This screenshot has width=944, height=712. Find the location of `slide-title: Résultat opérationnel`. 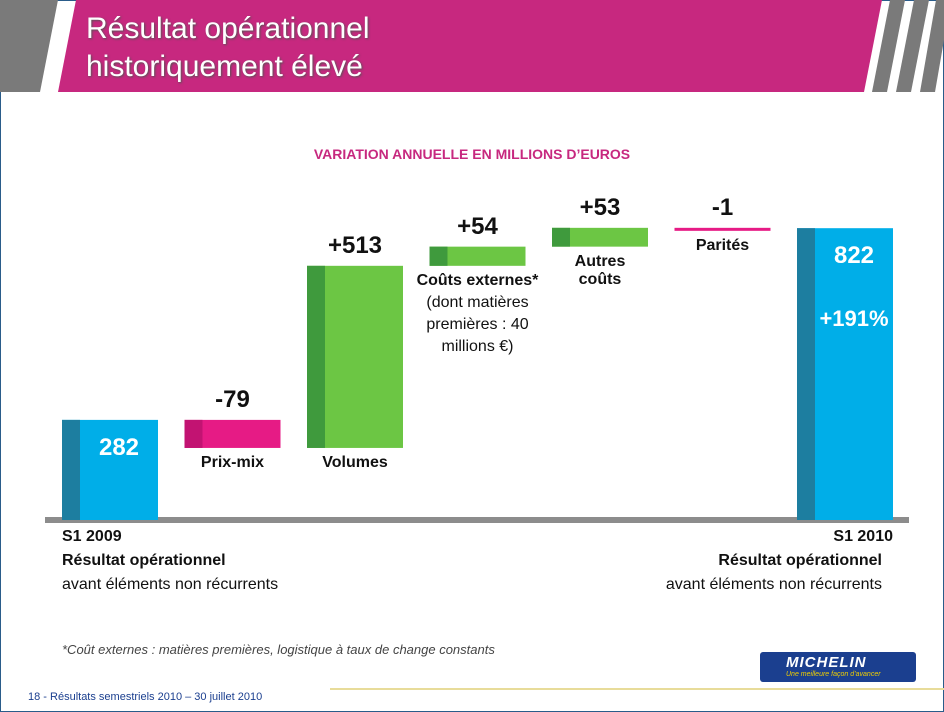

slide-title: Résultat opérationnel is located at coordinates (228, 28).